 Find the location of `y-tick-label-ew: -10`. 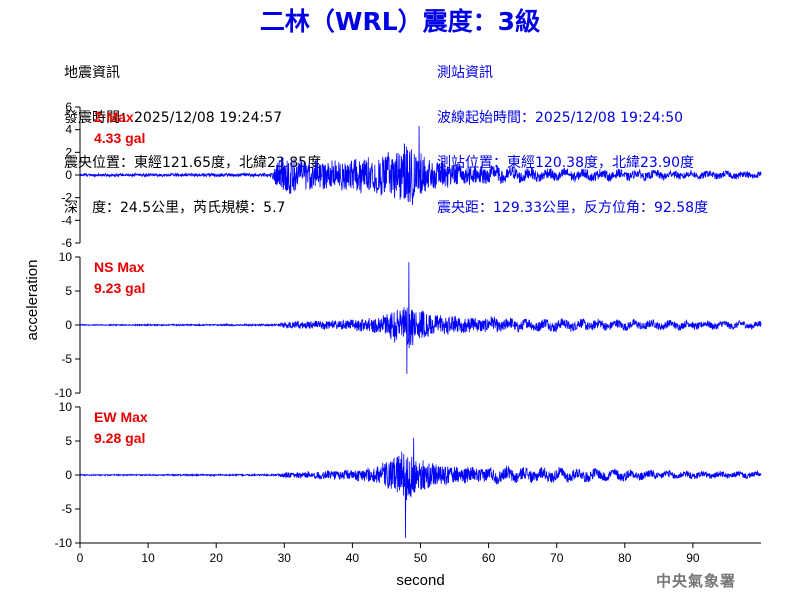

y-tick-label-ew: -10 is located at coordinates (64, 543).